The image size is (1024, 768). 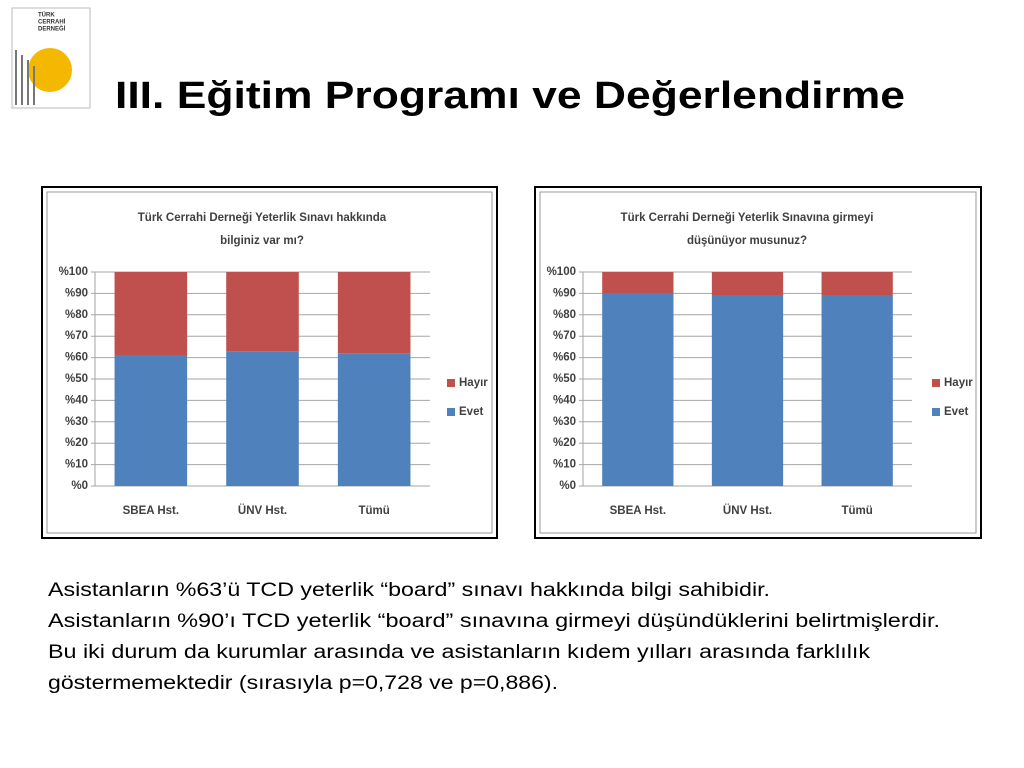 I want to click on logo-text: DERNEĞİ, so click(x=52, y=29).